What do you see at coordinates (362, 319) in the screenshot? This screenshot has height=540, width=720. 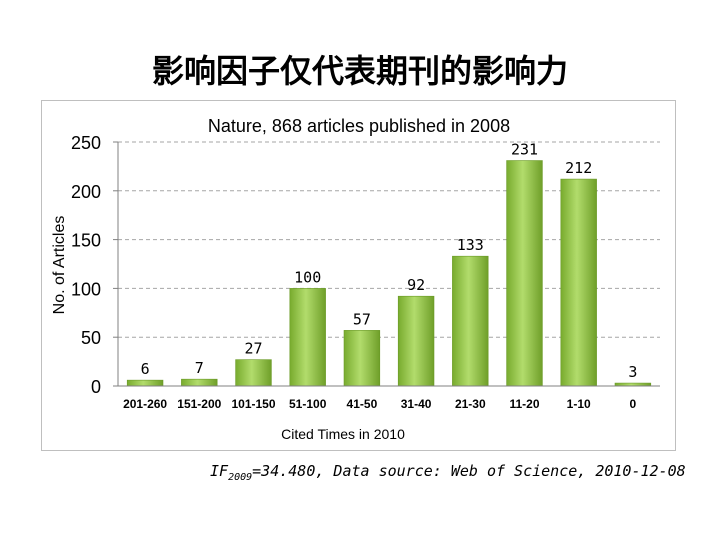 I see `bar-value-label: 57` at bounding box center [362, 319].